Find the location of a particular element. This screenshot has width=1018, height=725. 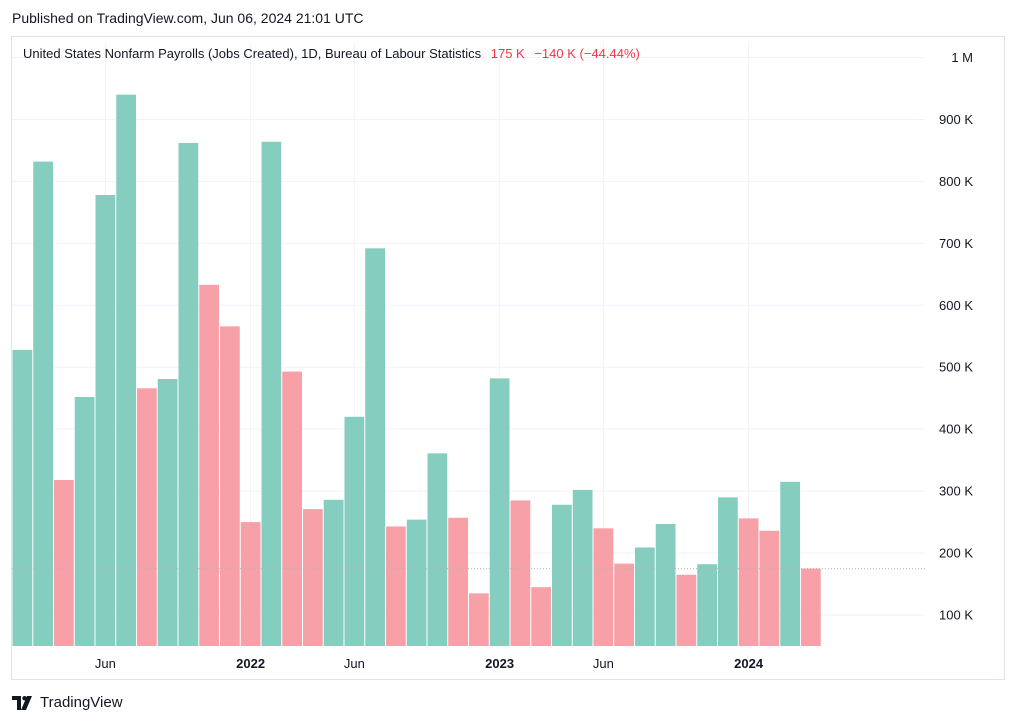

y-tick-label: 700 K is located at coordinates (956, 243).